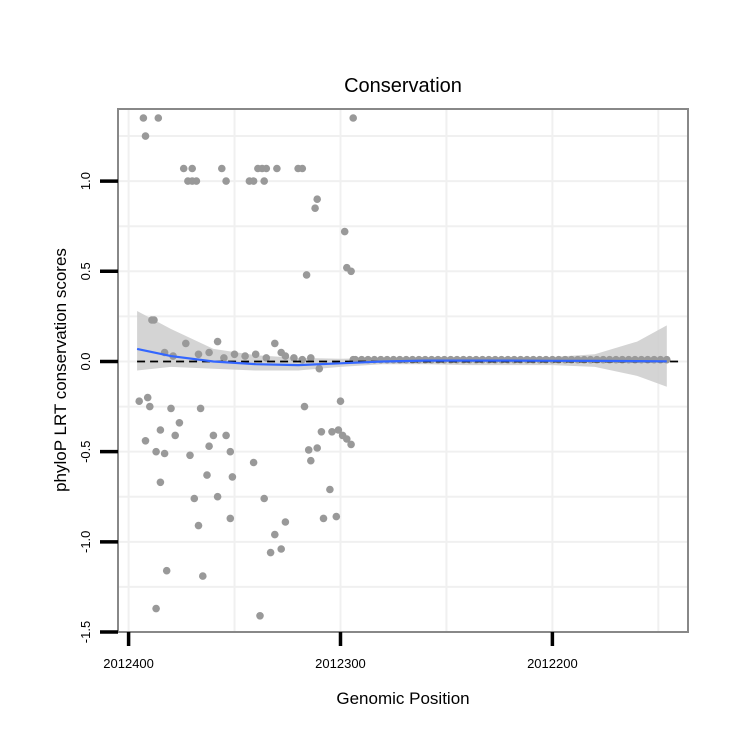 This screenshot has width=750, height=750. What do you see at coordinates (402, 698) in the screenshot?
I see `x-axis-label: Genomic Position` at bounding box center [402, 698].